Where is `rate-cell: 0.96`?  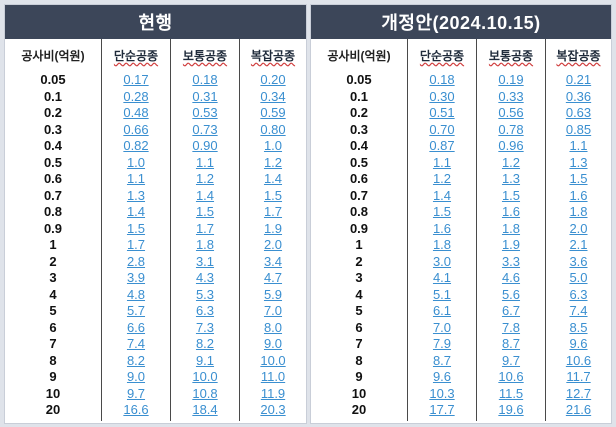 rate-cell: 0.96 is located at coordinates (511, 145).